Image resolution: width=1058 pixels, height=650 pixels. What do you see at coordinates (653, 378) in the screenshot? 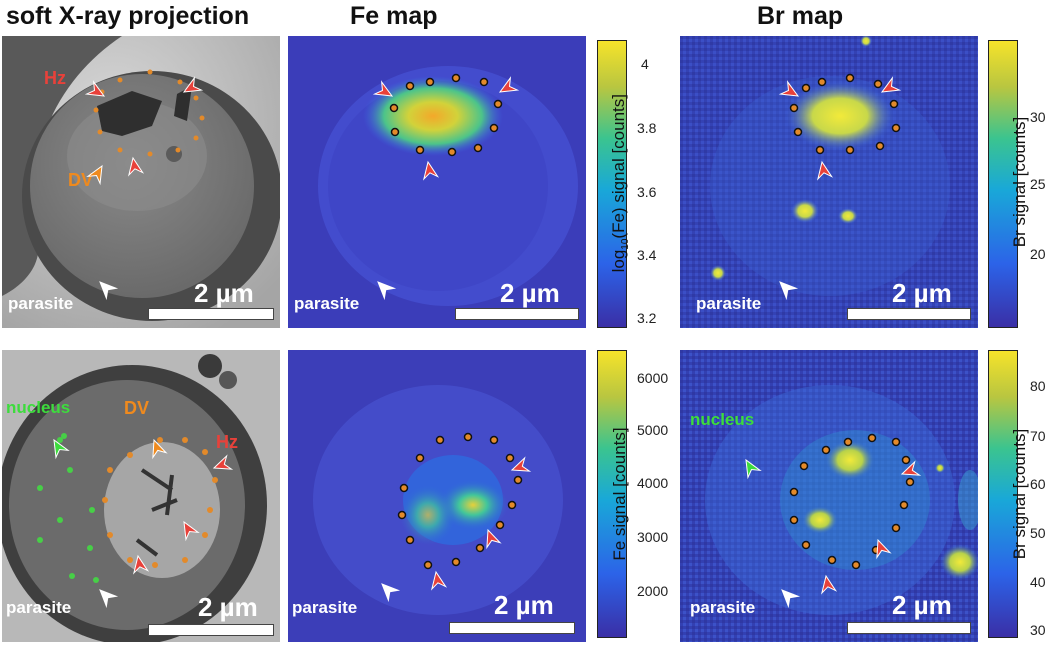
I see `colorbar-tick: 6000` at bounding box center [653, 378].